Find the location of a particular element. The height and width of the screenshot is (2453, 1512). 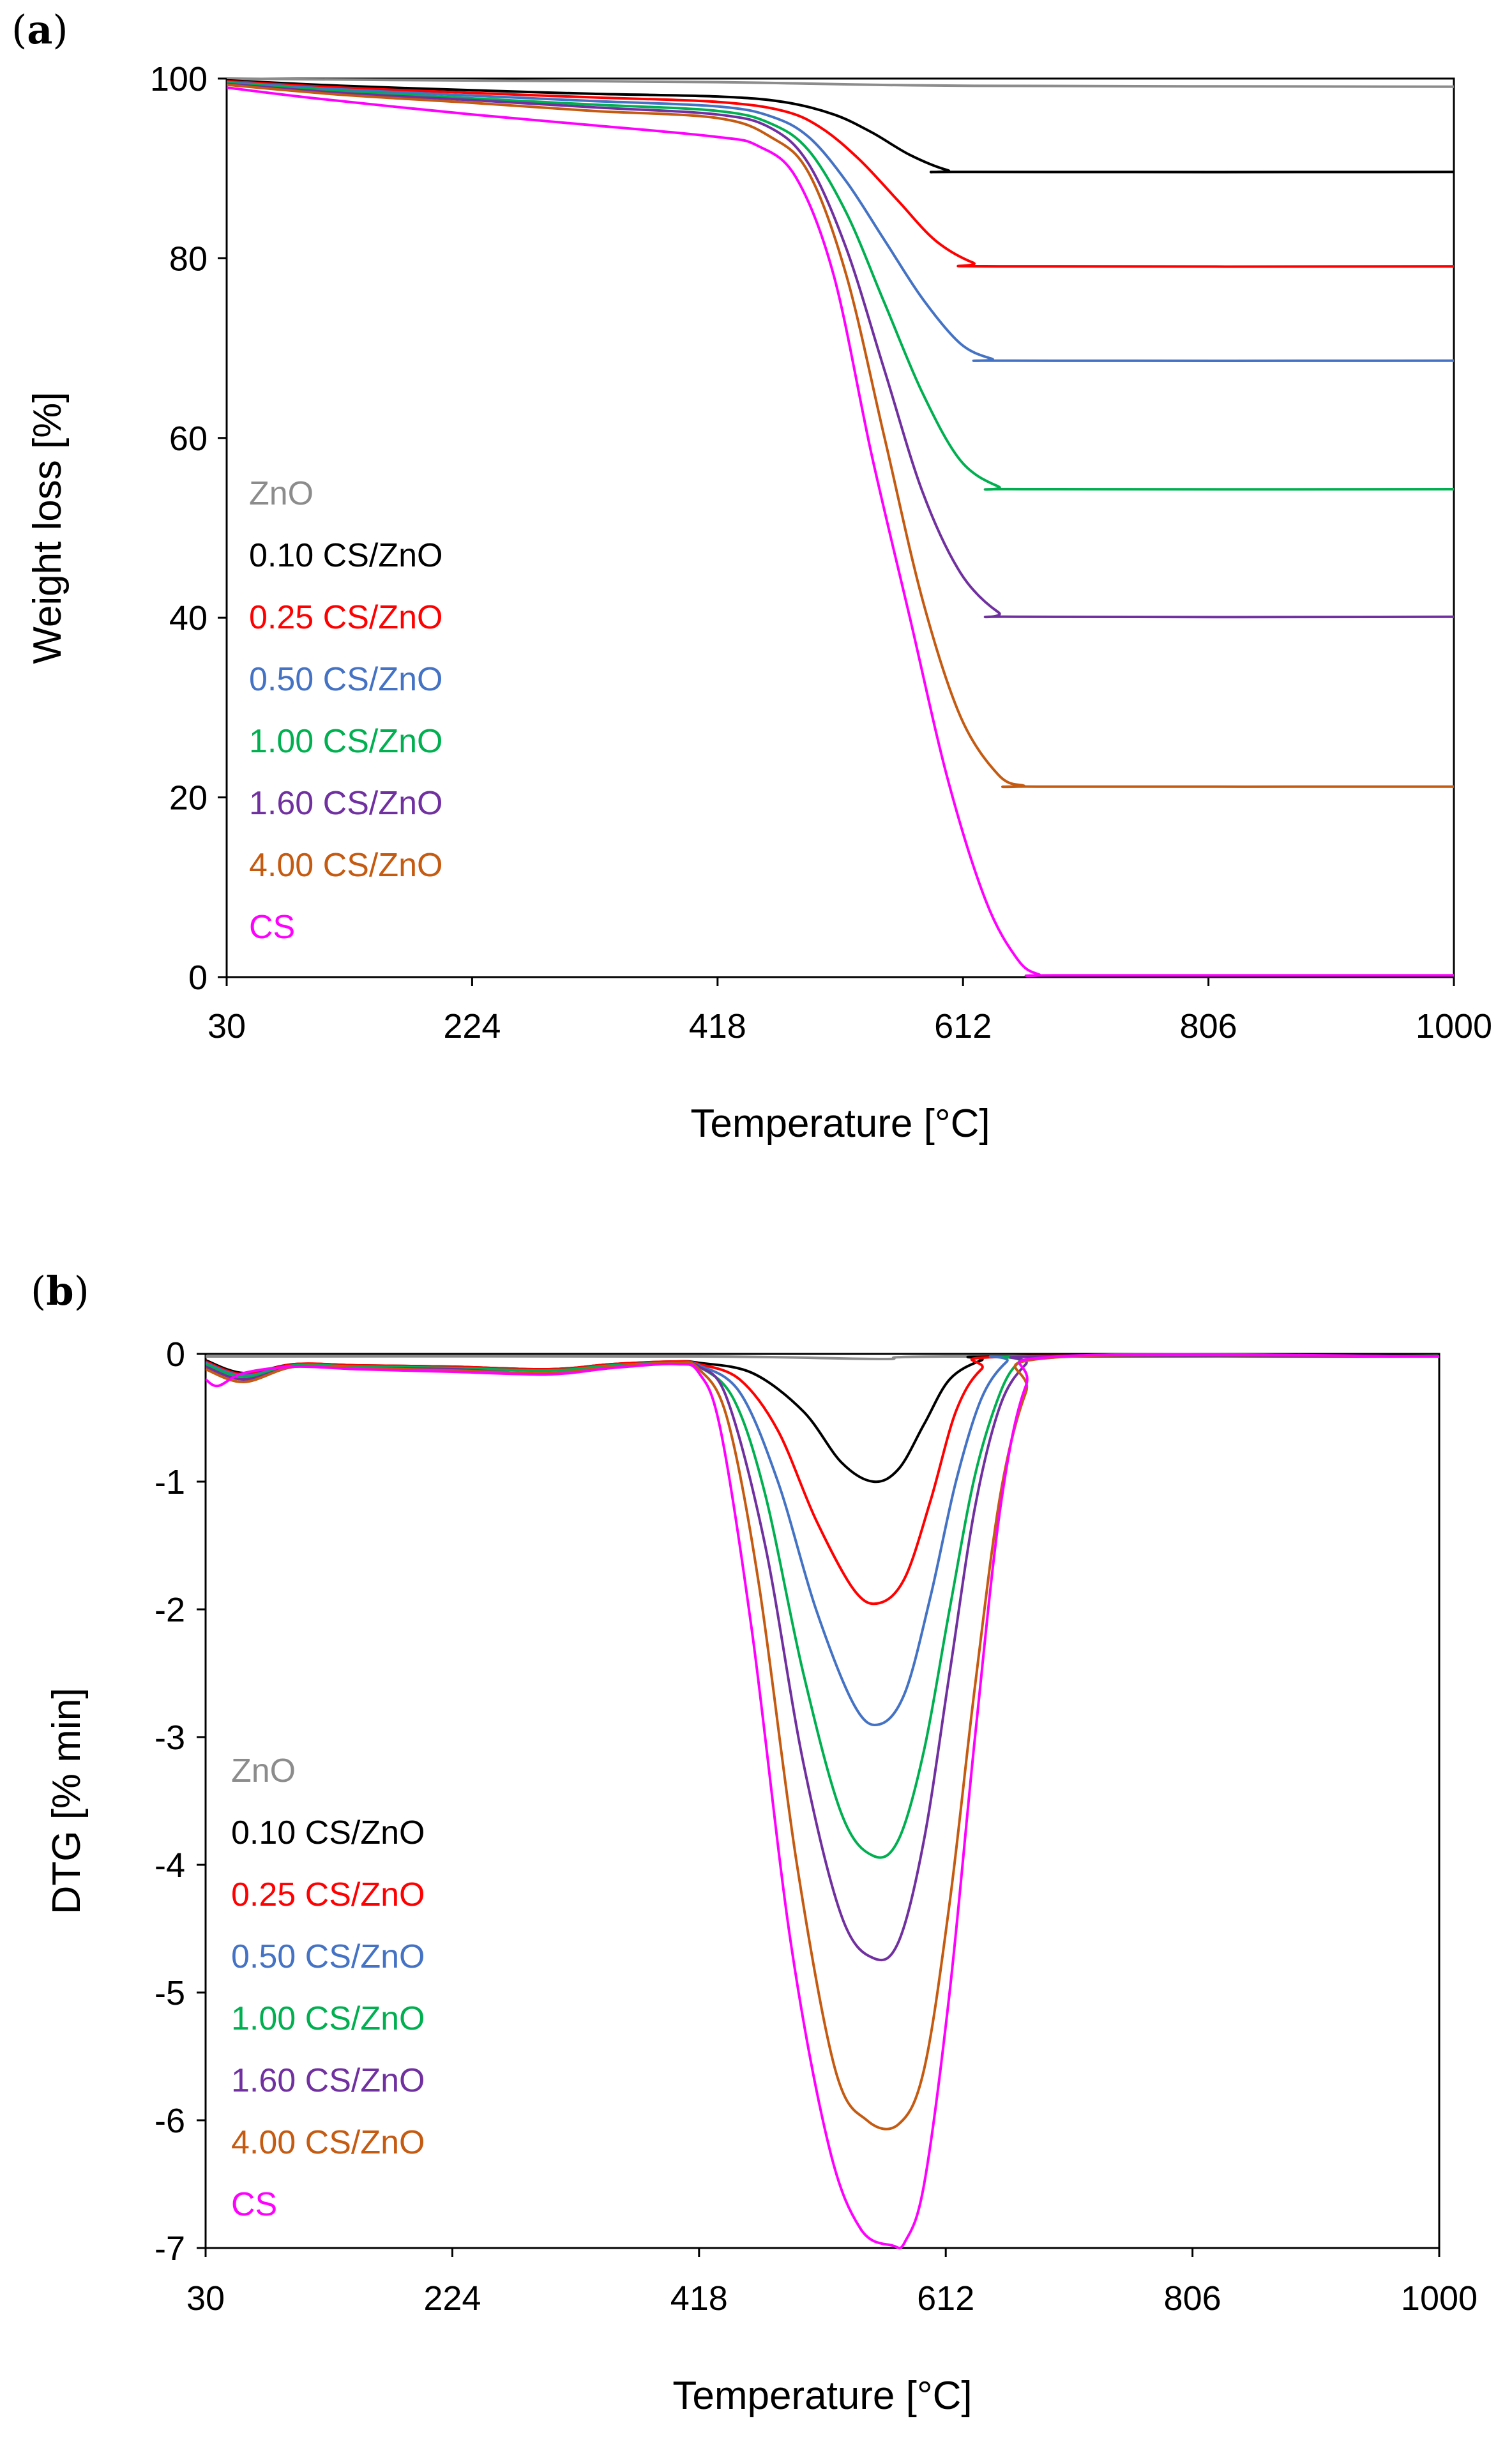

chart-a-xtick-label-3: 612 is located at coordinates (963, 1026).